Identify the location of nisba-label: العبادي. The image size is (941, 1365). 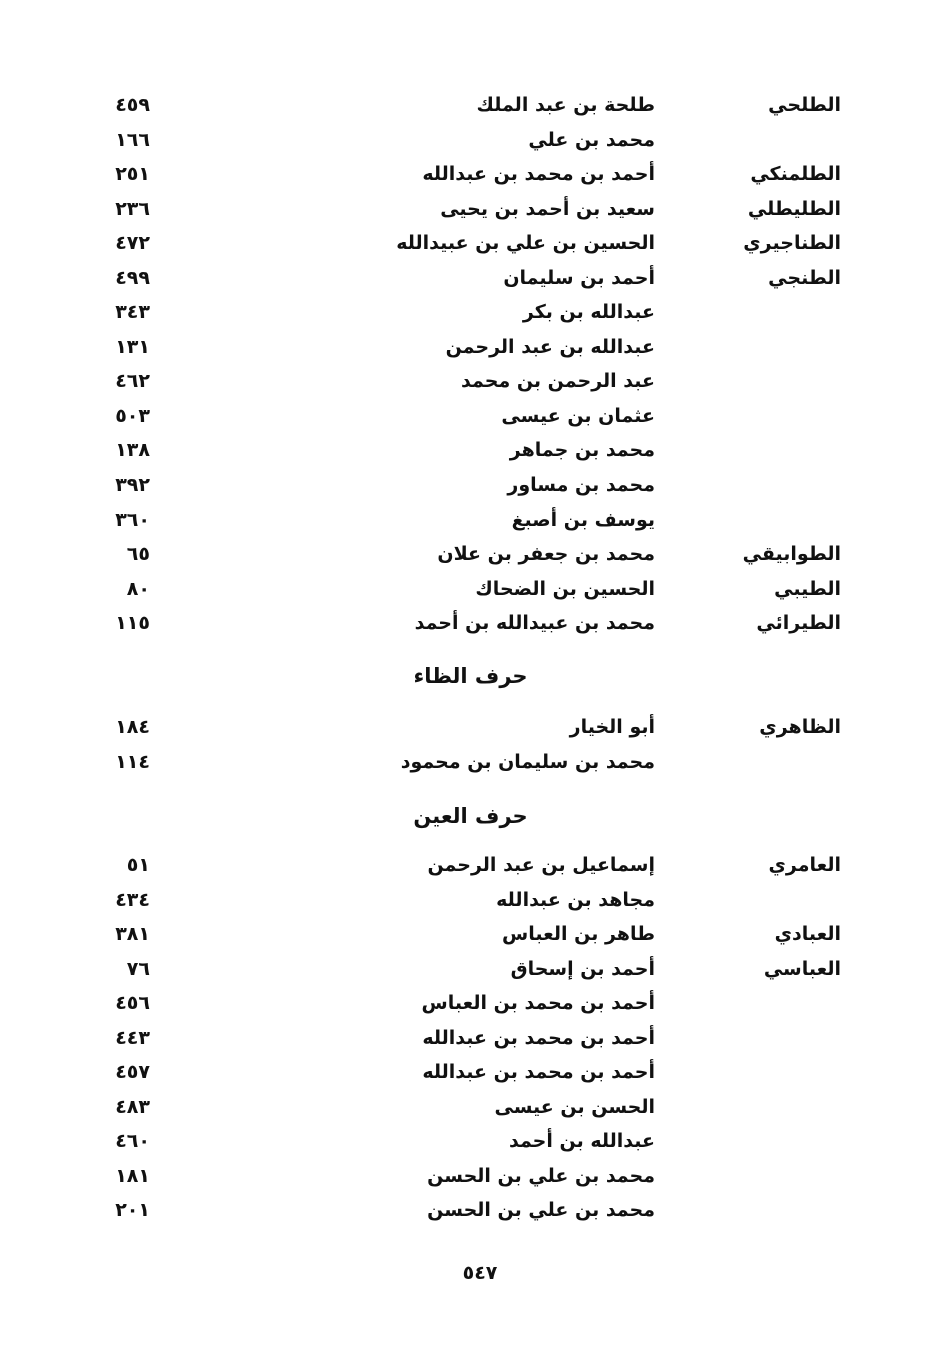
(807, 934).